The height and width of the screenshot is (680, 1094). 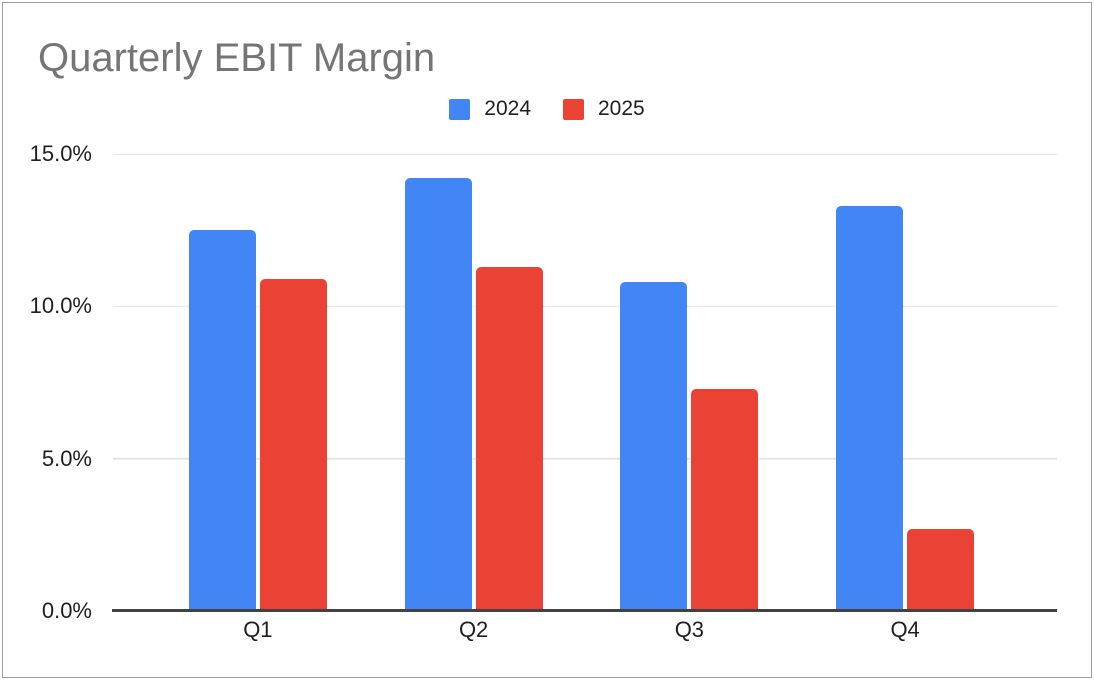 I want to click on legend-label: 2025, so click(x=621, y=108).